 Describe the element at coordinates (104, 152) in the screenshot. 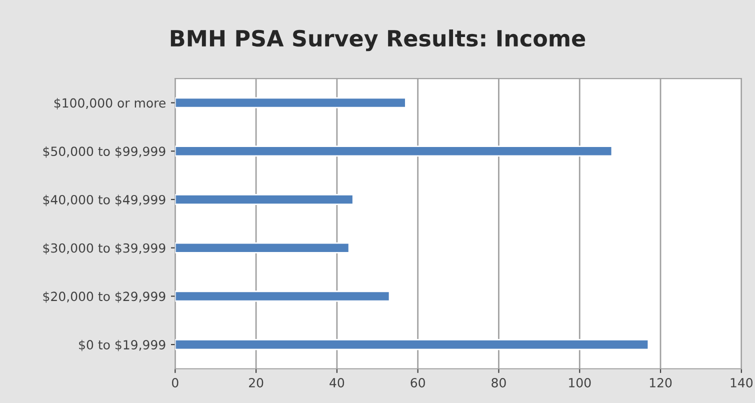

I see `y-tick-label: $50,000 to $99,999` at that location.